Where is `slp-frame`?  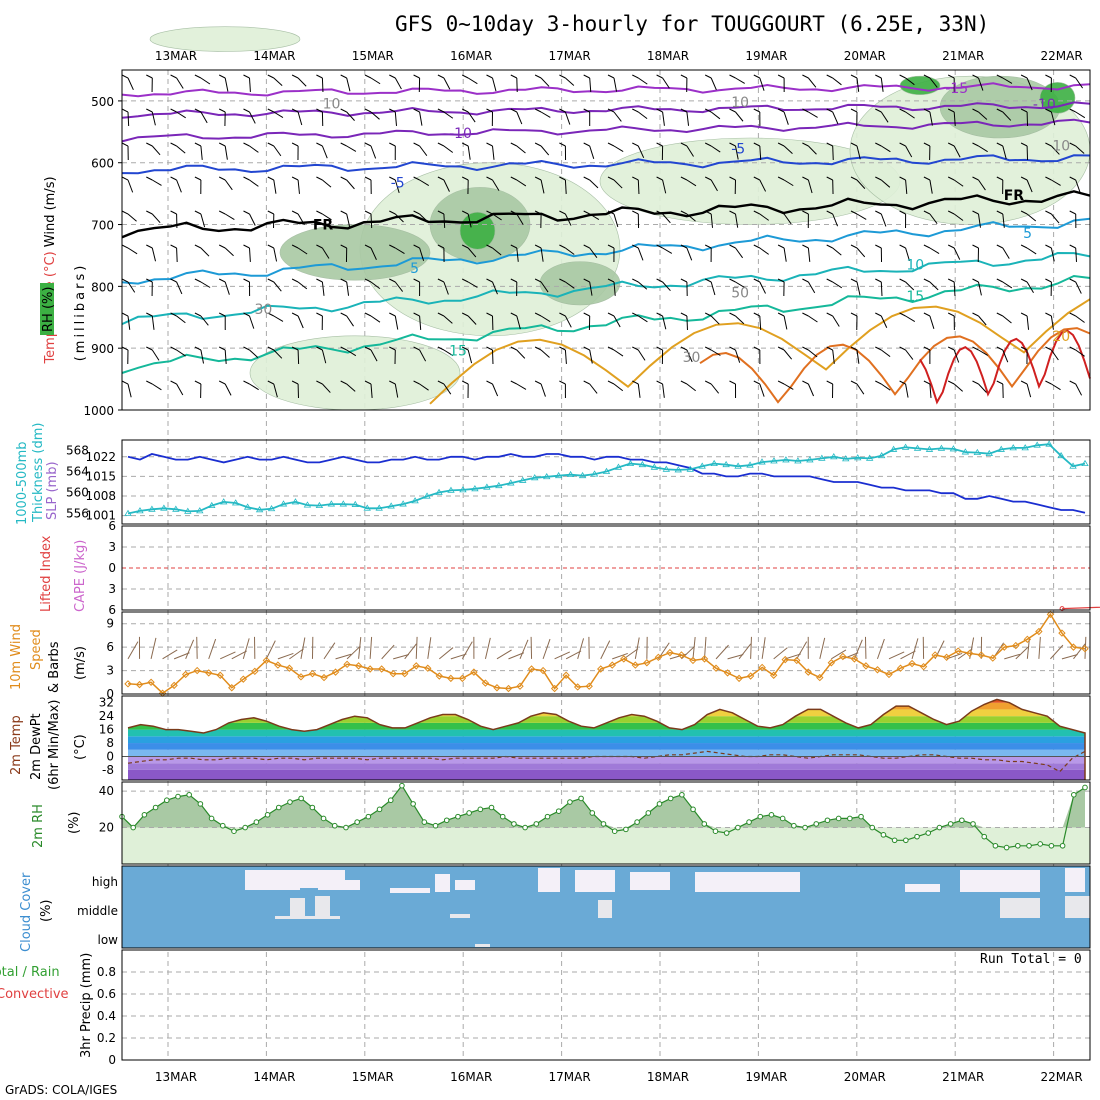
slp-frame is located at coordinates (606, 482).